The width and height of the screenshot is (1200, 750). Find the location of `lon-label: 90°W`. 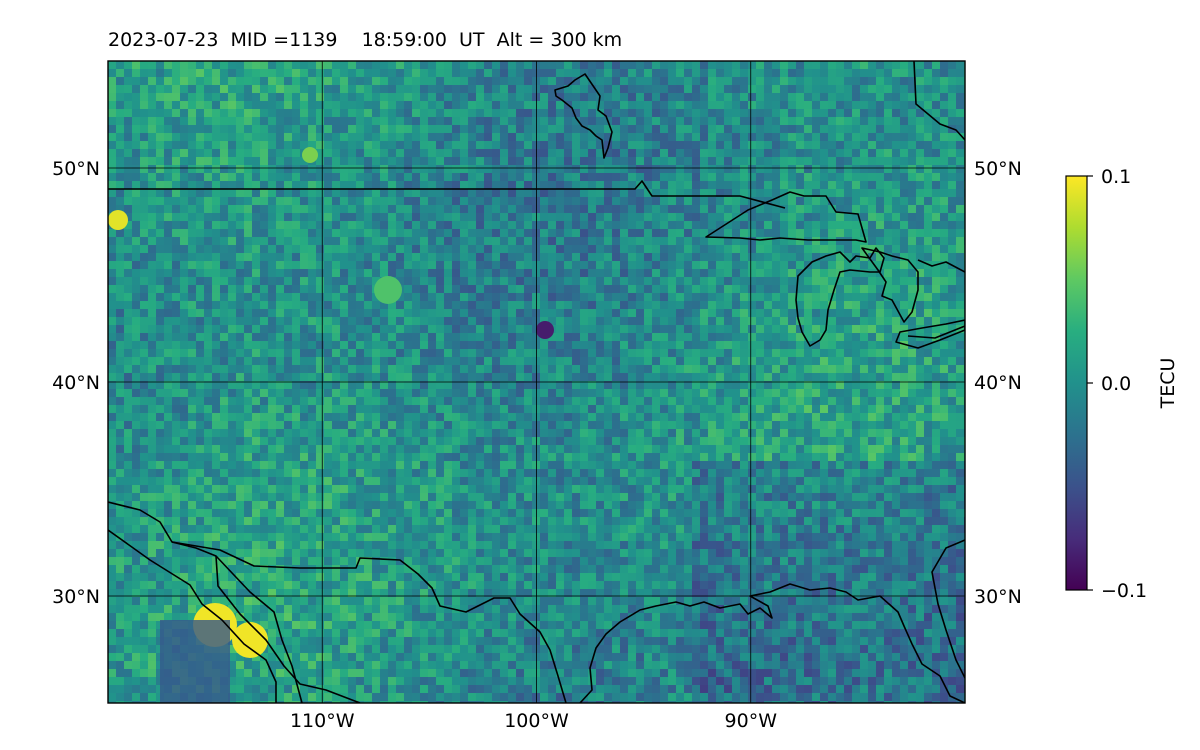

lon-label: 90°W is located at coordinates (751, 721).